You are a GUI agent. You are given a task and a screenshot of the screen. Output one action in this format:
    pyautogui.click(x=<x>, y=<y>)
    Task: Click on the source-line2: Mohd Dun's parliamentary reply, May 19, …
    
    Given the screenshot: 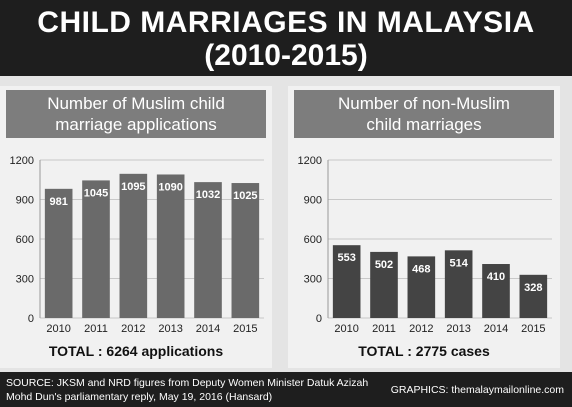 What is the action you would take?
    pyautogui.click(x=139, y=397)
    